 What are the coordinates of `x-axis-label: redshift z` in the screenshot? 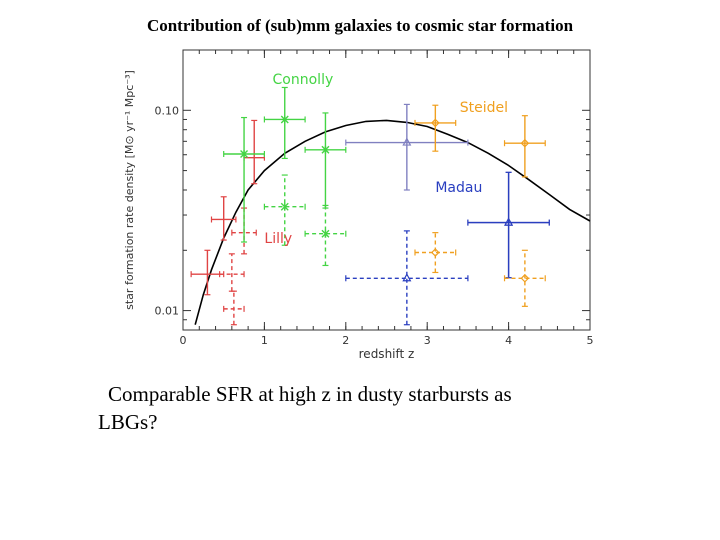 It's located at (387, 354).